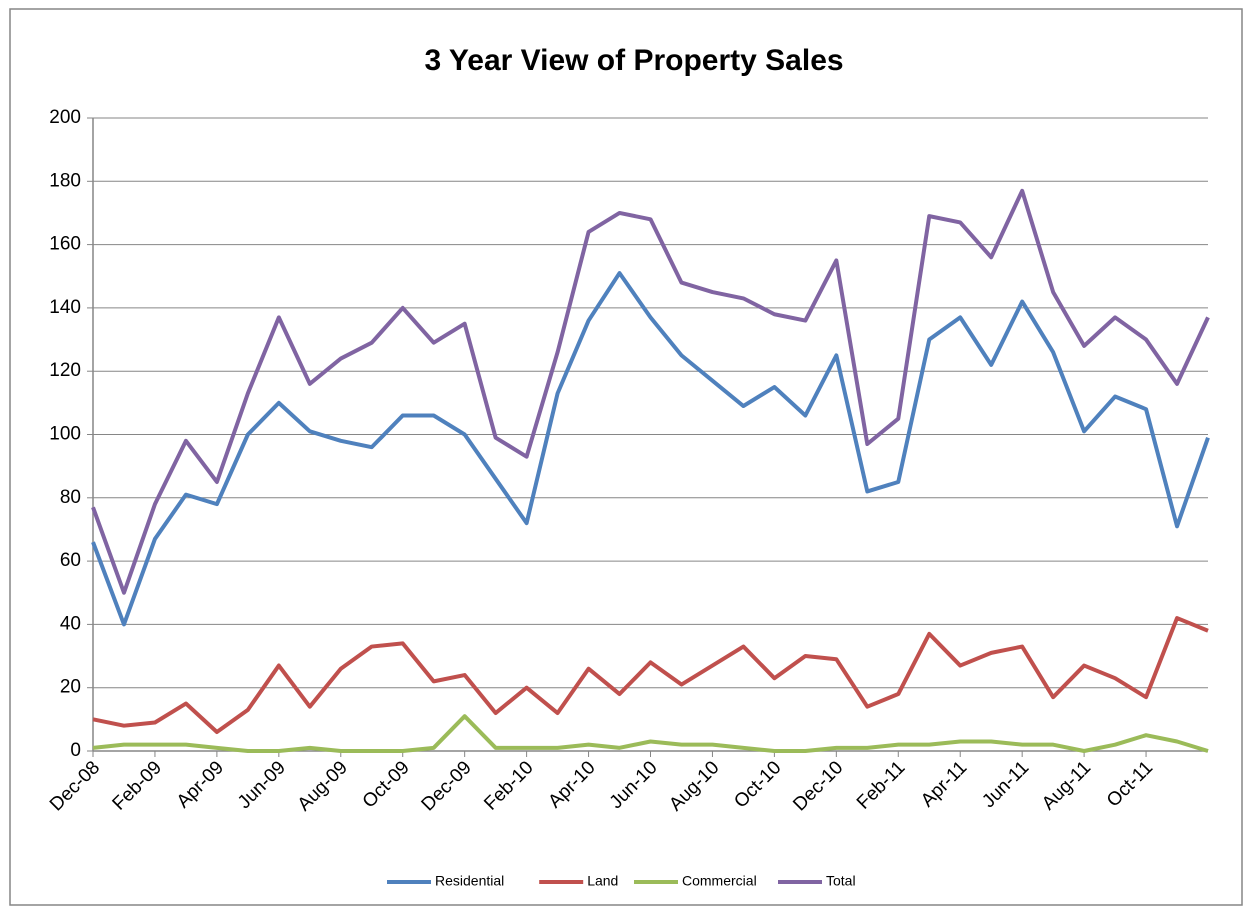 The width and height of the screenshot is (1248, 911). What do you see at coordinates (602, 881) in the screenshot?
I see `legend-label: Land` at bounding box center [602, 881].